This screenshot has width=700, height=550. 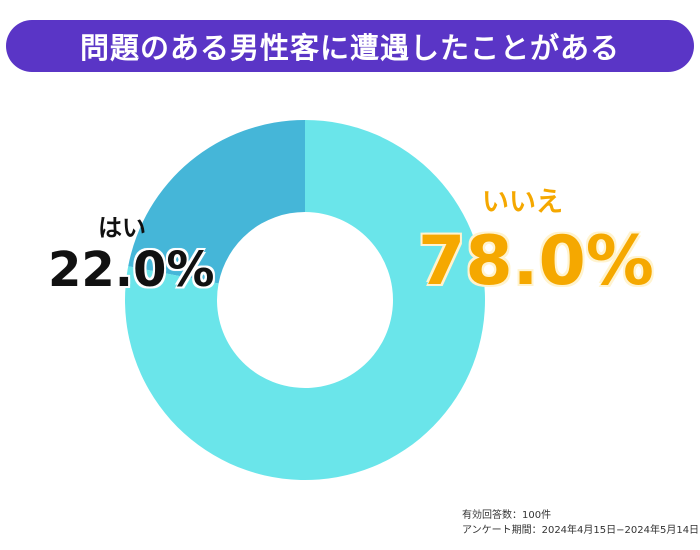 What do you see at coordinates (522, 202) in the screenshot?
I see `slice-label-no: いいえ` at bounding box center [522, 202].